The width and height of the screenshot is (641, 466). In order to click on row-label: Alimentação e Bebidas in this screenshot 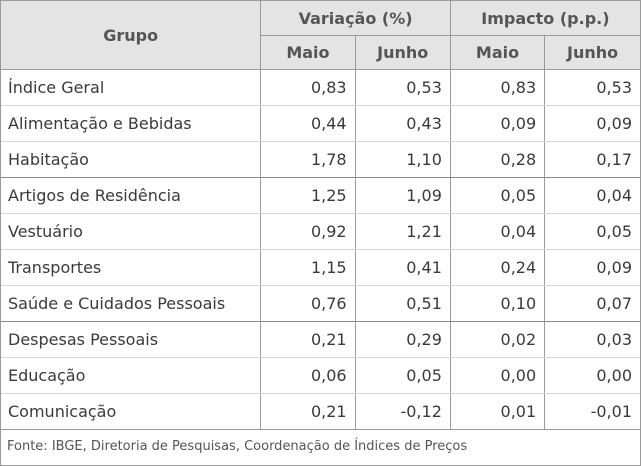, I will do `click(131, 123)`.